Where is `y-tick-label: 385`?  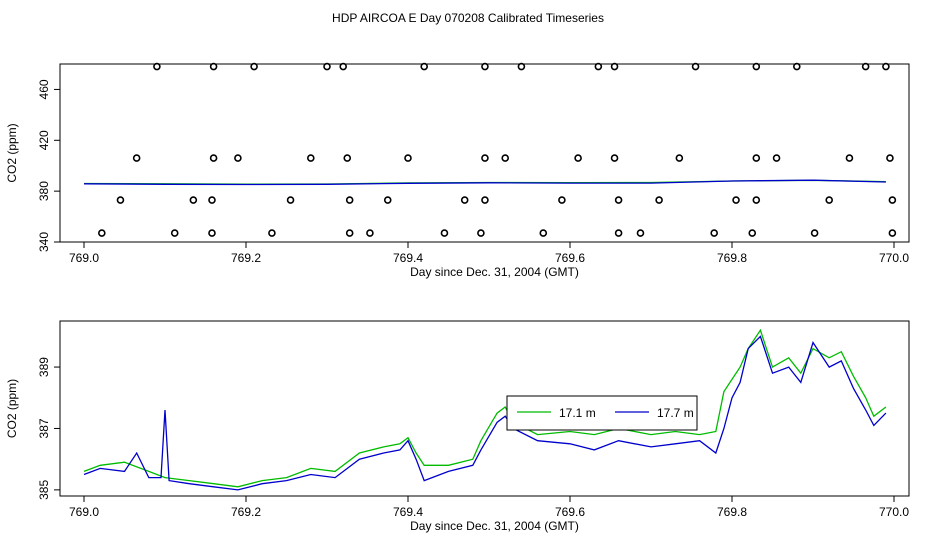 y-tick-label: 385 is located at coordinates (44, 490).